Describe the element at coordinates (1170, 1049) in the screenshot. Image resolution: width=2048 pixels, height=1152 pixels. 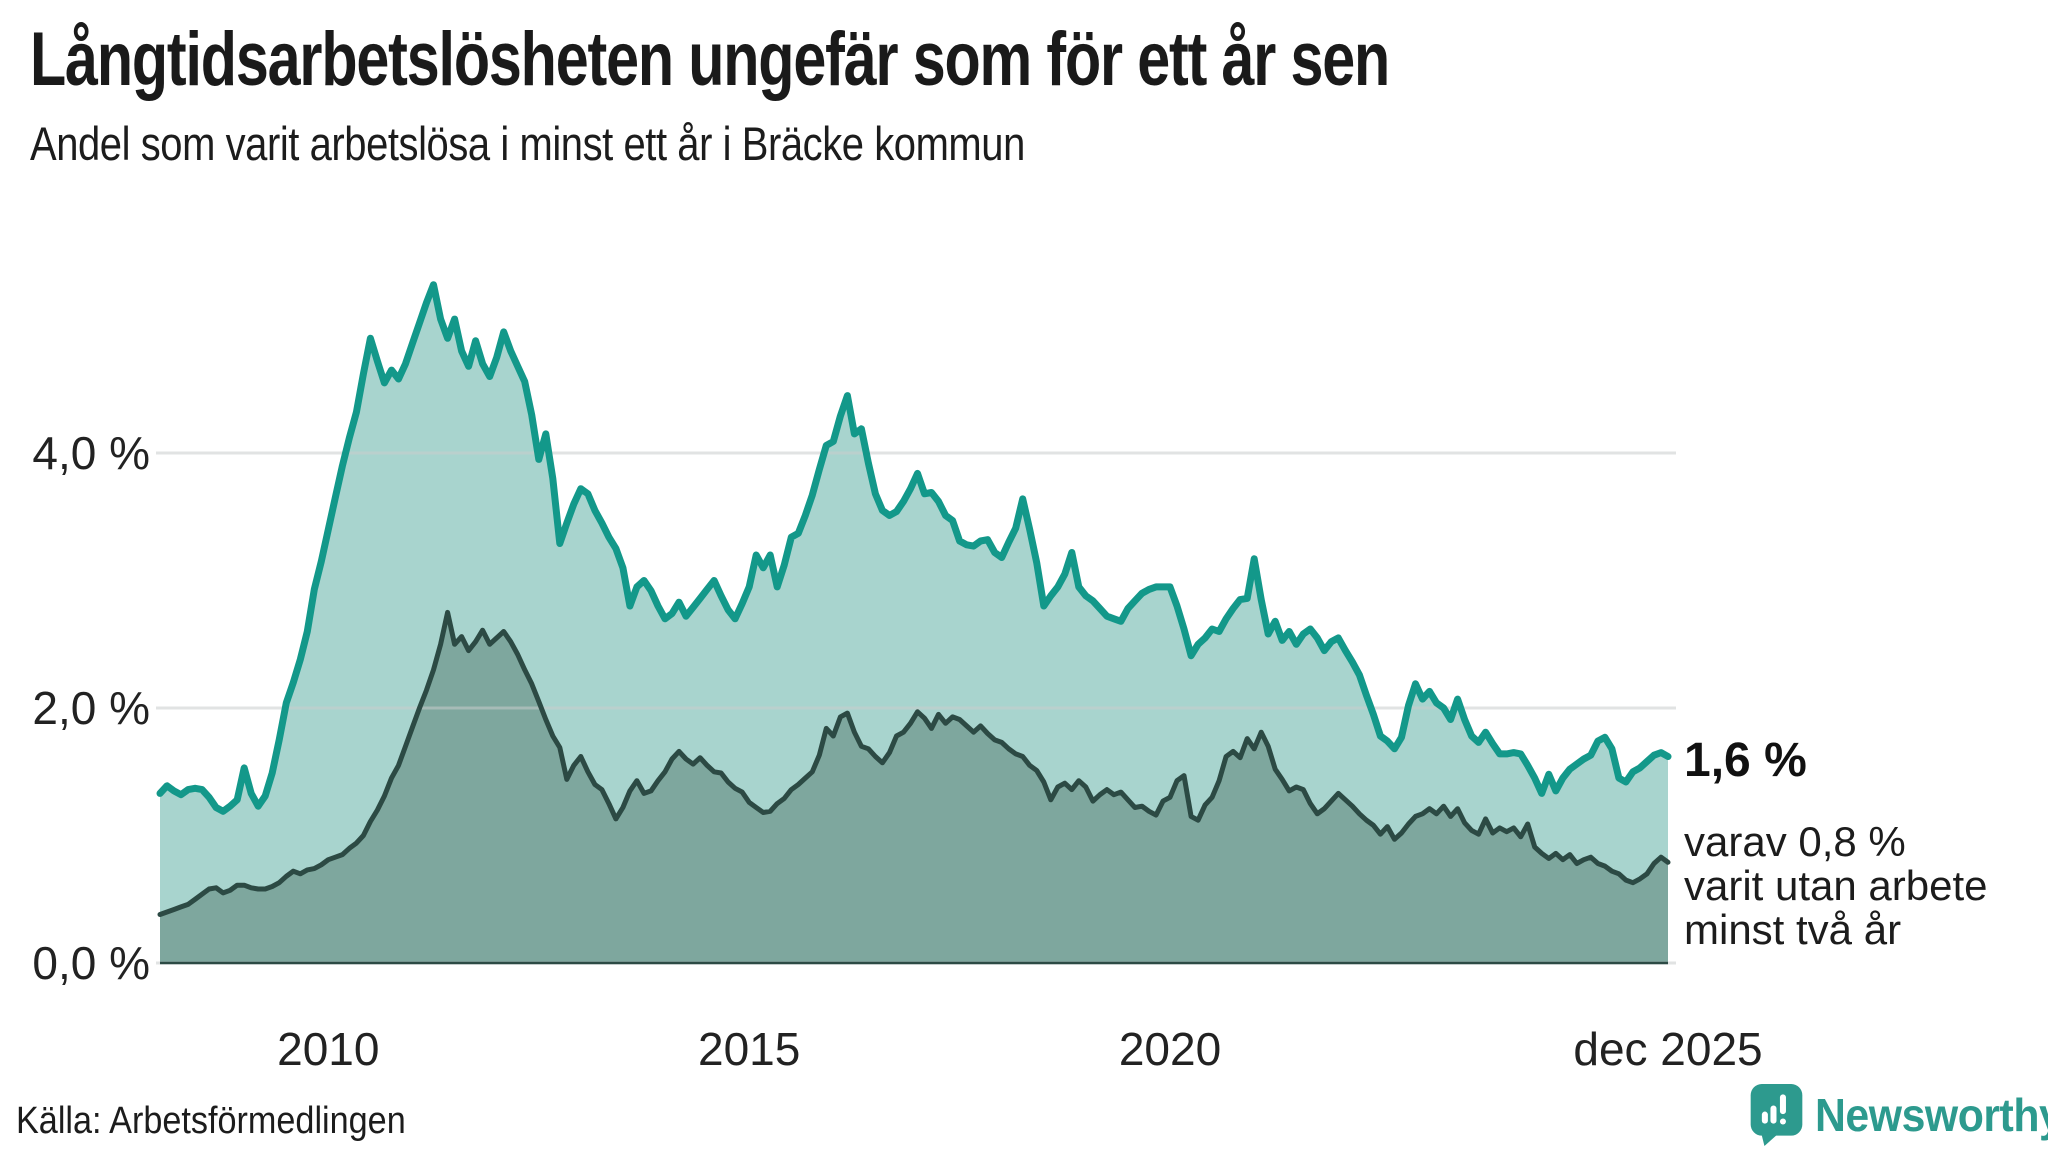
I see `x-tick-label: 2020` at that location.